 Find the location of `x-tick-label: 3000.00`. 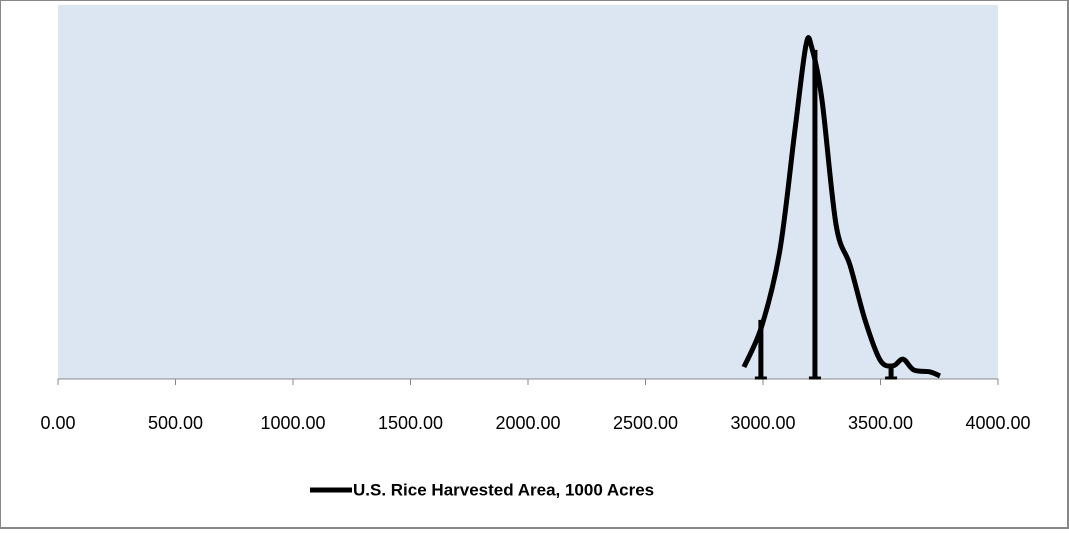

x-tick-label: 3000.00 is located at coordinates (762, 423).